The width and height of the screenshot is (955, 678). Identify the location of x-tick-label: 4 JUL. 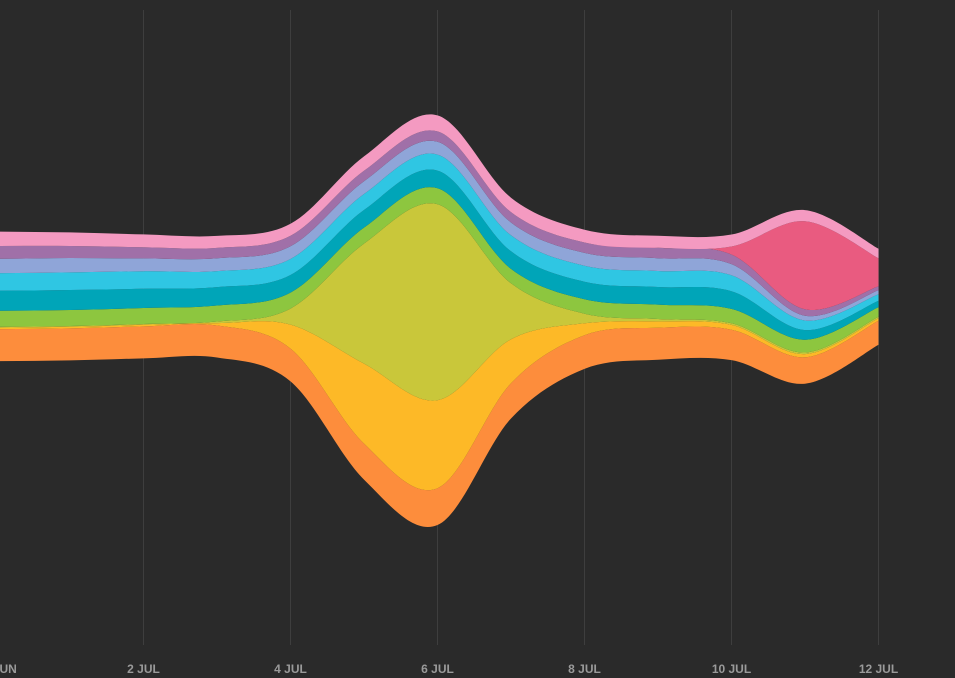
(290, 669).